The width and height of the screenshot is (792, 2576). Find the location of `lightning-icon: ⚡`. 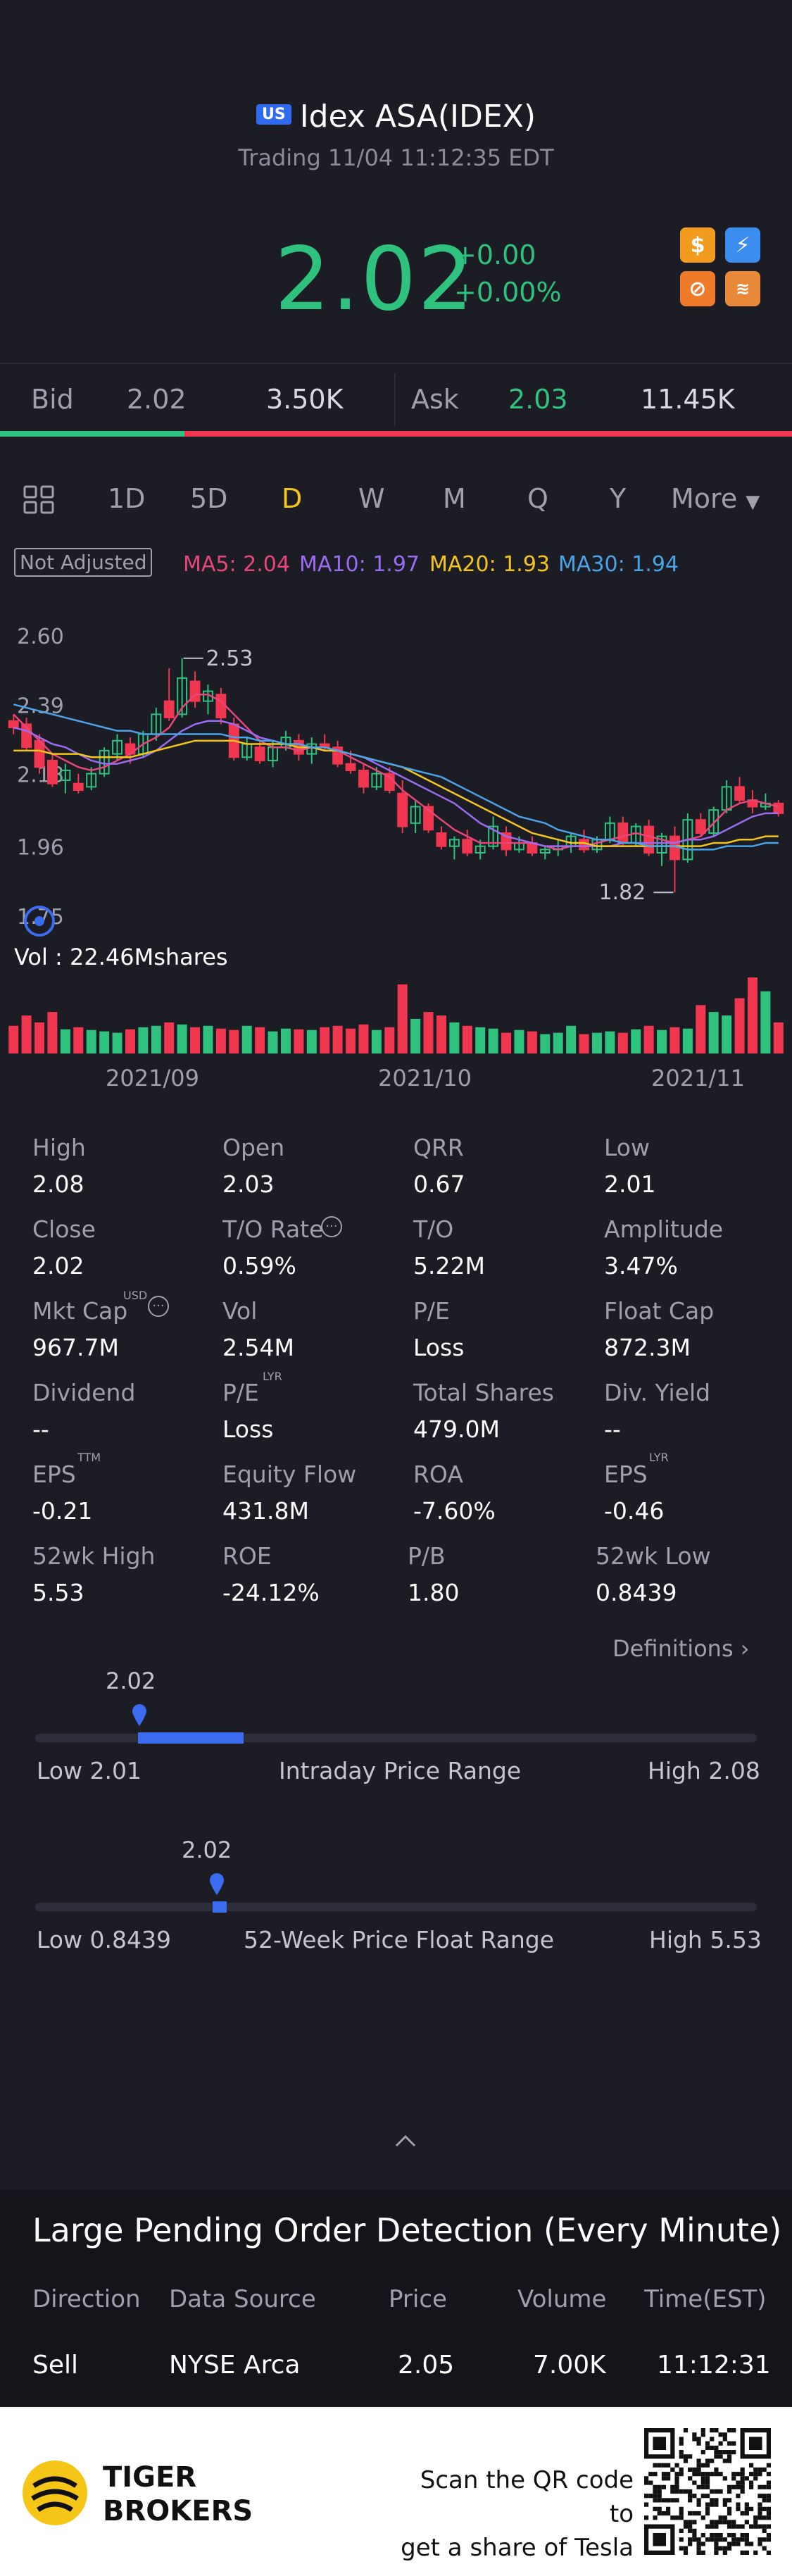

lightning-icon: ⚡ is located at coordinates (742, 245).